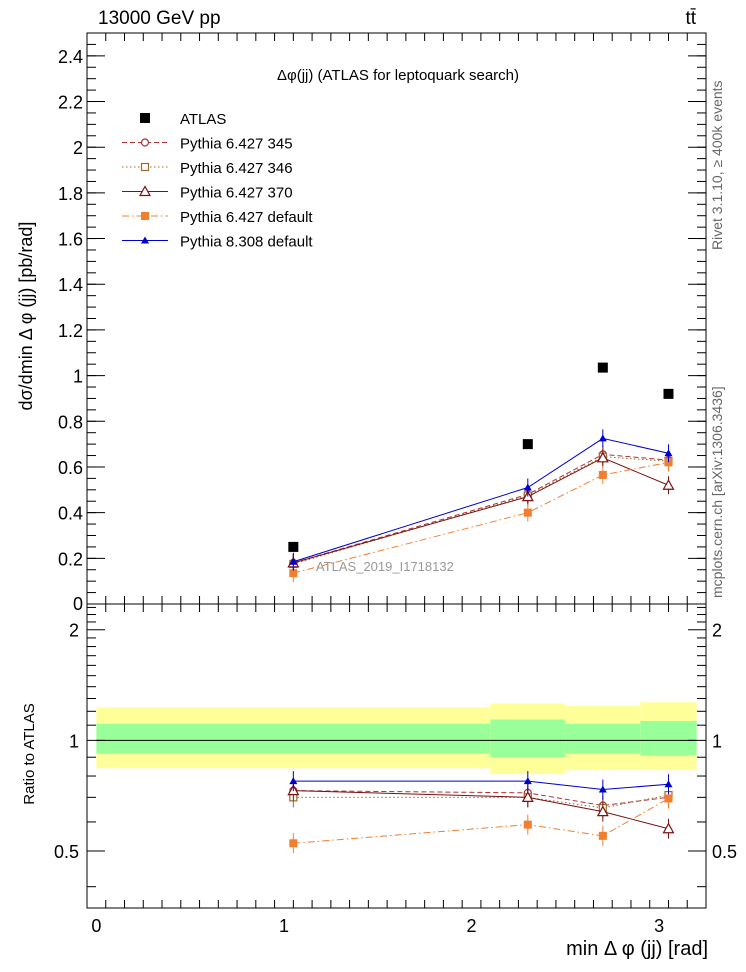 The image size is (746, 972). What do you see at coordinates (70, 194) in the screenshot?
I see `y-tick-label: 1.8` at bounding box center [70, 194].